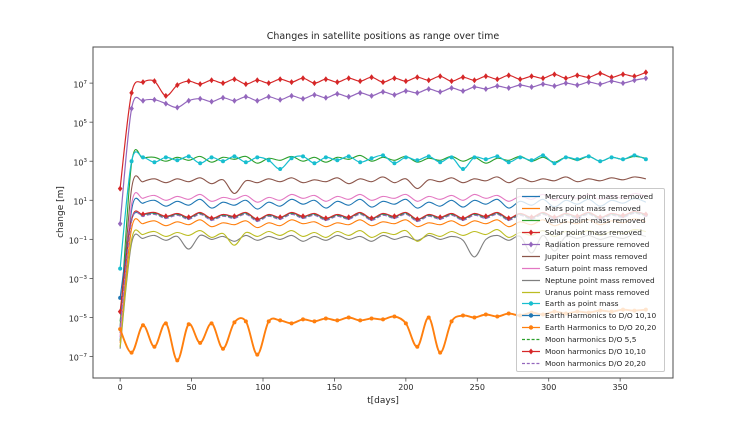  I want to click on y-tick-label: 10³, so click(80, 162).